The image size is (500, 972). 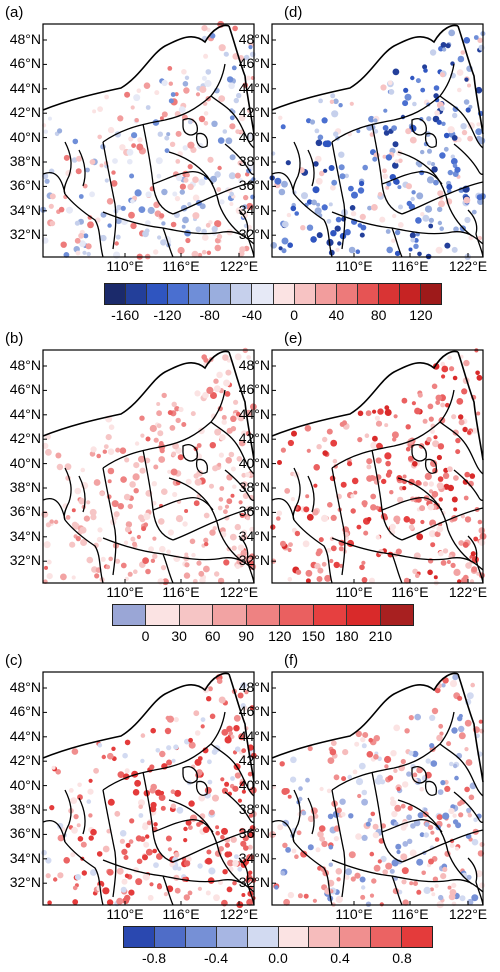 I want to click on latitude-label: 40°N, so click(x=254, y=784).